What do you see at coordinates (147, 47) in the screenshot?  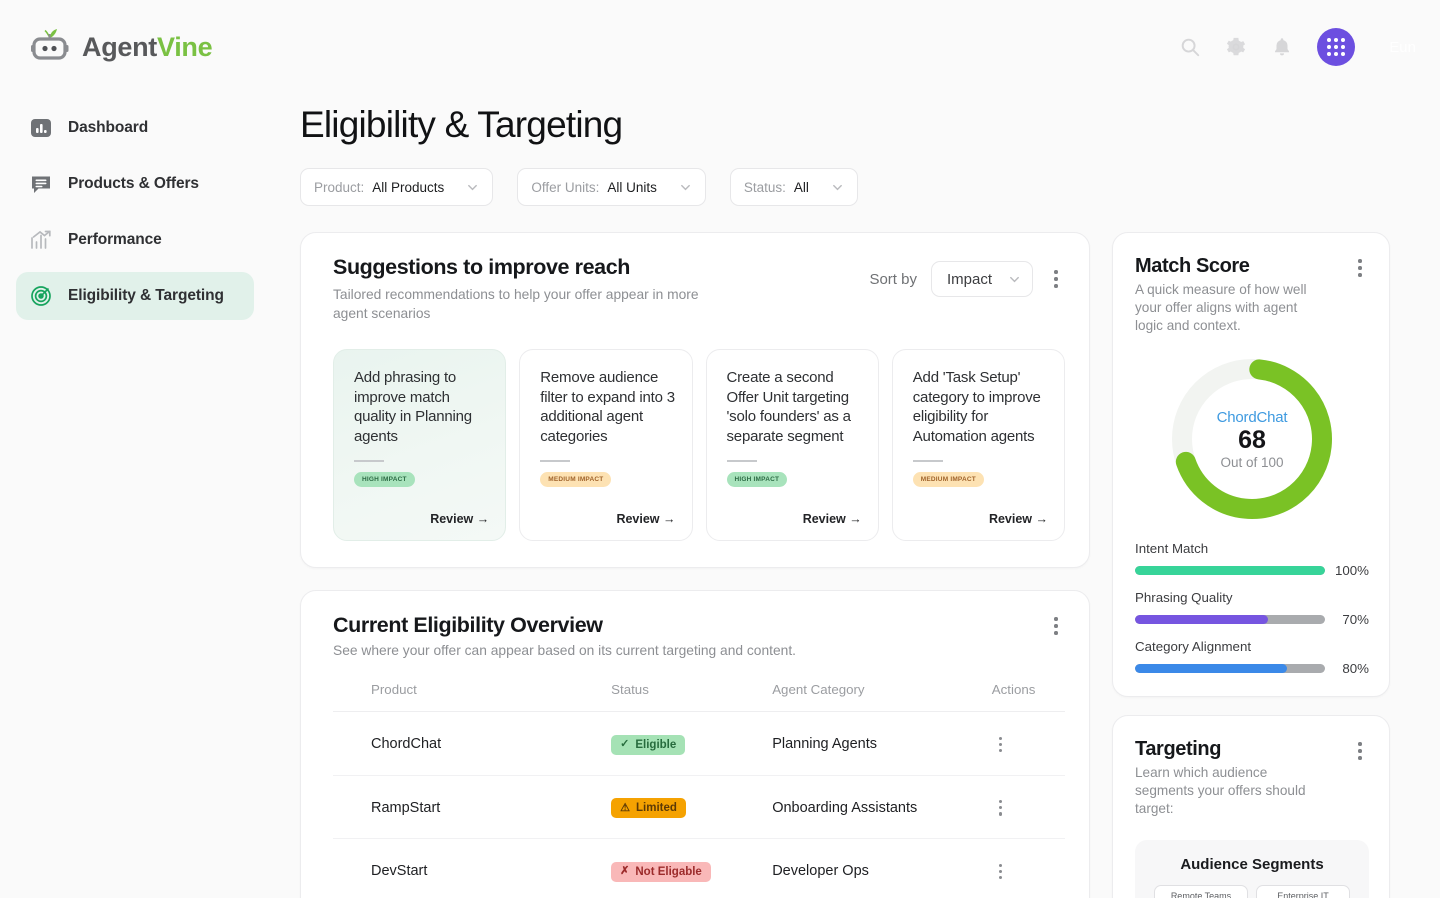 I see `brand-name: AgentVine` at bounding box center [147, 47].